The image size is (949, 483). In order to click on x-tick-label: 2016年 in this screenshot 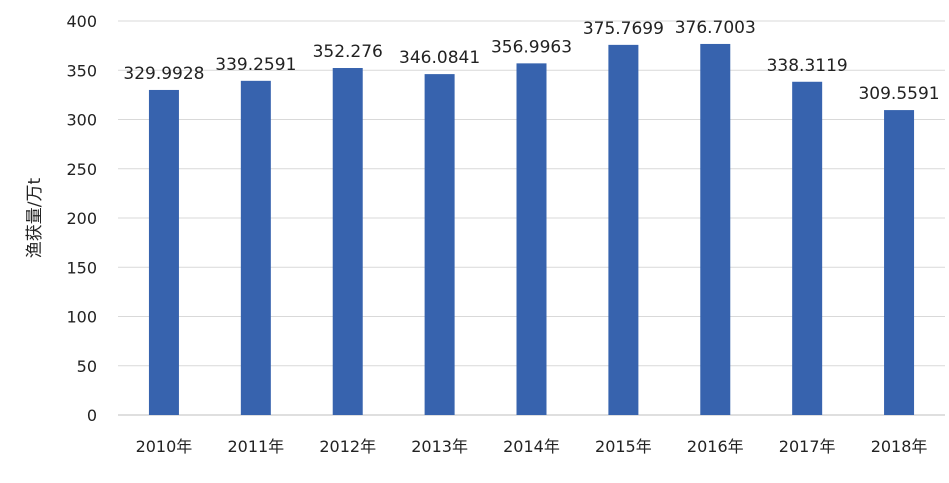, I will do `click(715, 446)`.